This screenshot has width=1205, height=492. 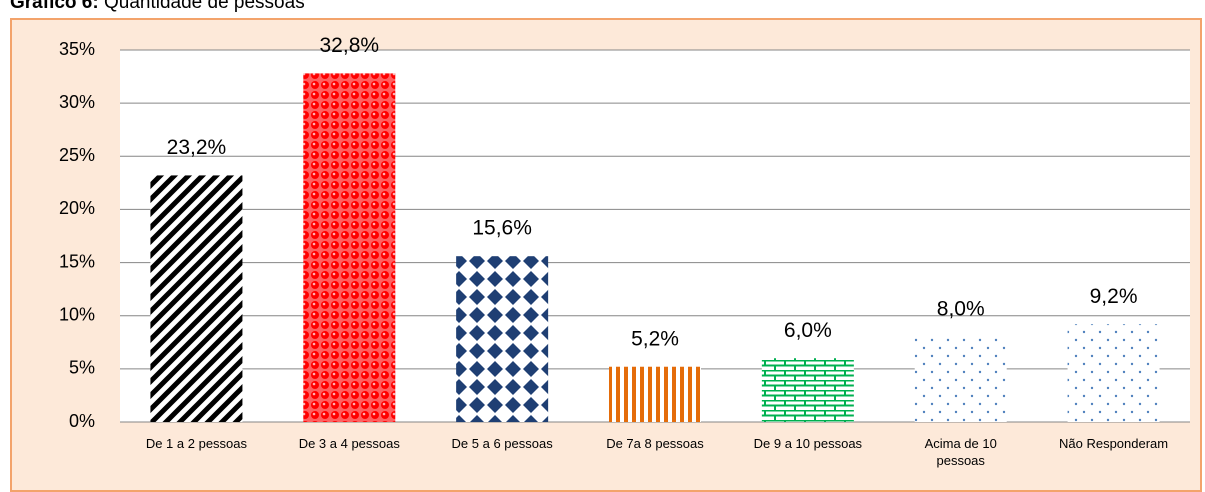 What do you see at coordinates (808, 330) in the screenshot?
I see `value-label: 6,0%` at bounding box center [808, 330].